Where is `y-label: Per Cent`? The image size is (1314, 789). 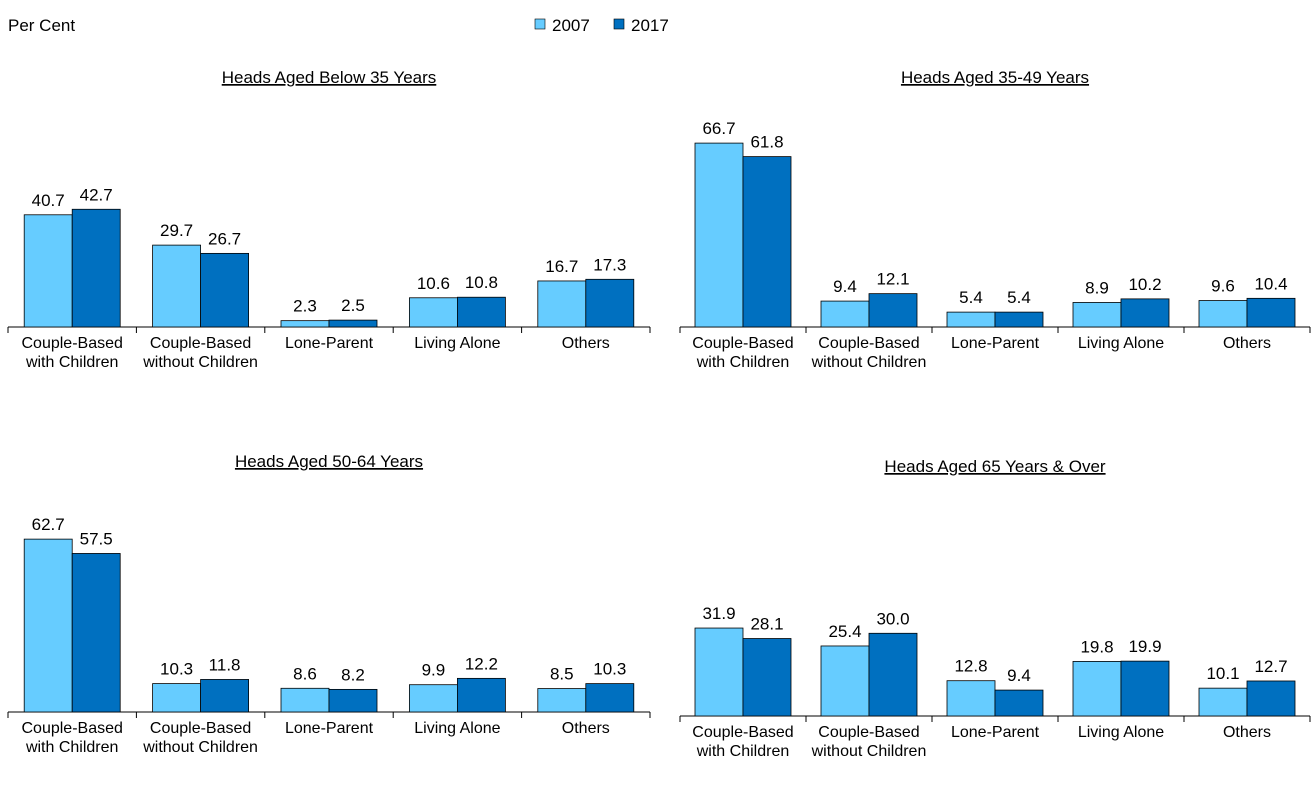 y-label: Per Cent is located at coordinates (41, 25).